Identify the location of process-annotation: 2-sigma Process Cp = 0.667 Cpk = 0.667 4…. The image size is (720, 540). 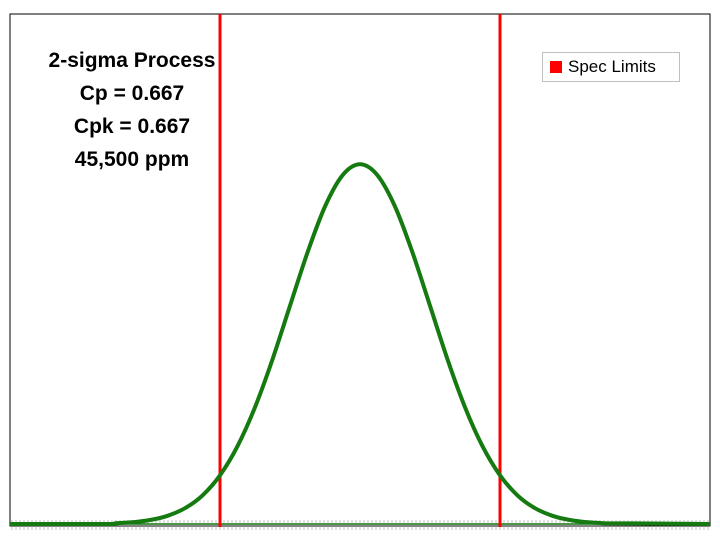
(132, 110).